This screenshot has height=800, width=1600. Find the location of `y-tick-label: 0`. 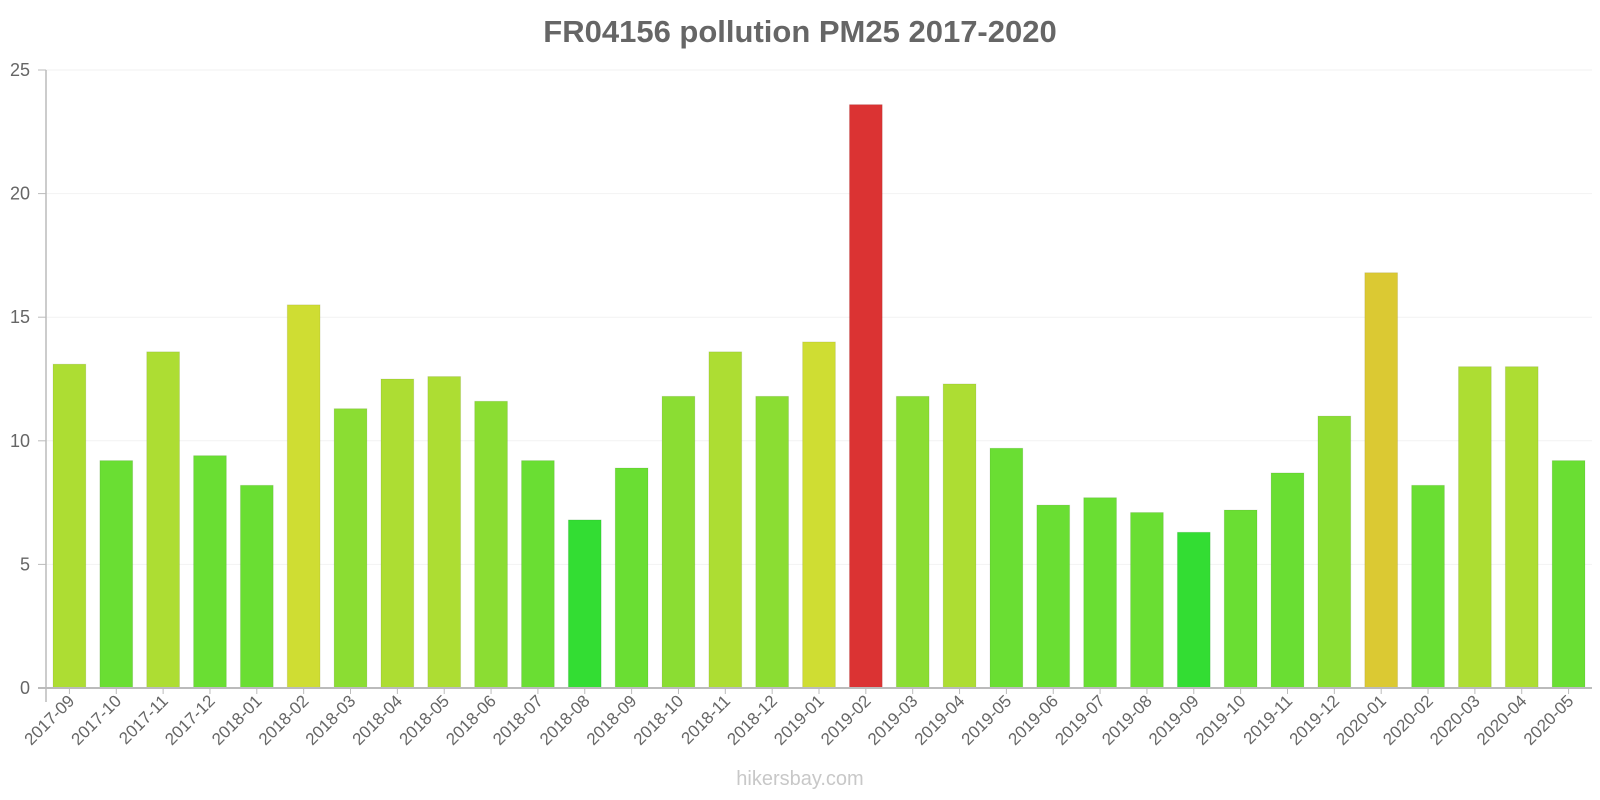

y-tick-label: 0 is located at coordinates (25, 688).